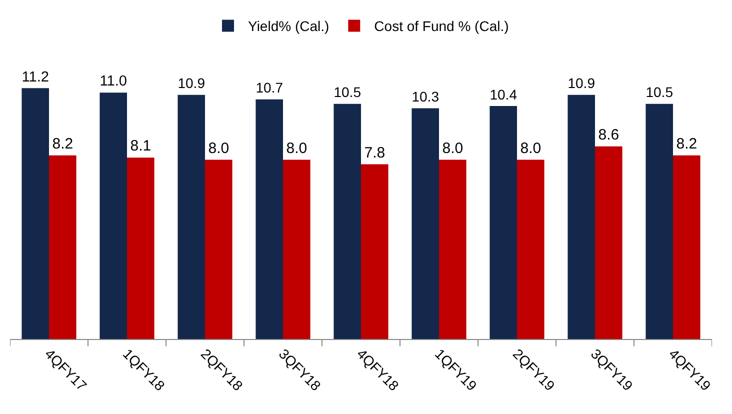 The width and height of the screenshot is (732, 414). What do you see at coordinates (270, 88) in the screenshot?
I see `data-label: 10.7` at bounding box center [270, 88].